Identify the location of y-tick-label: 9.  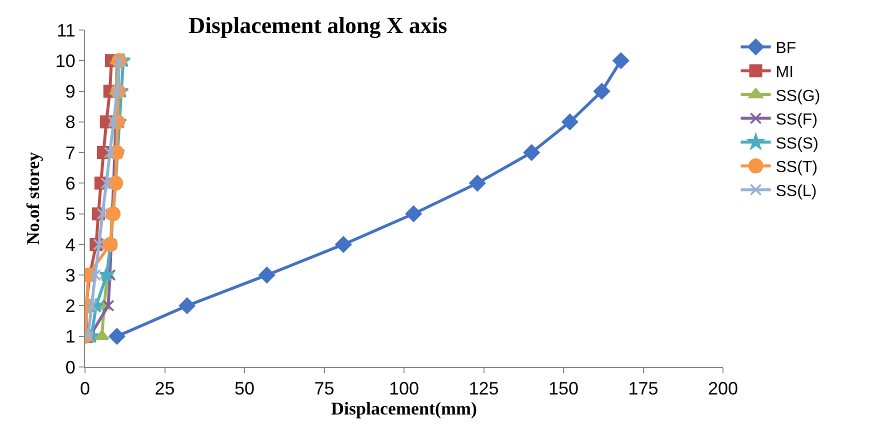
(70, 92).